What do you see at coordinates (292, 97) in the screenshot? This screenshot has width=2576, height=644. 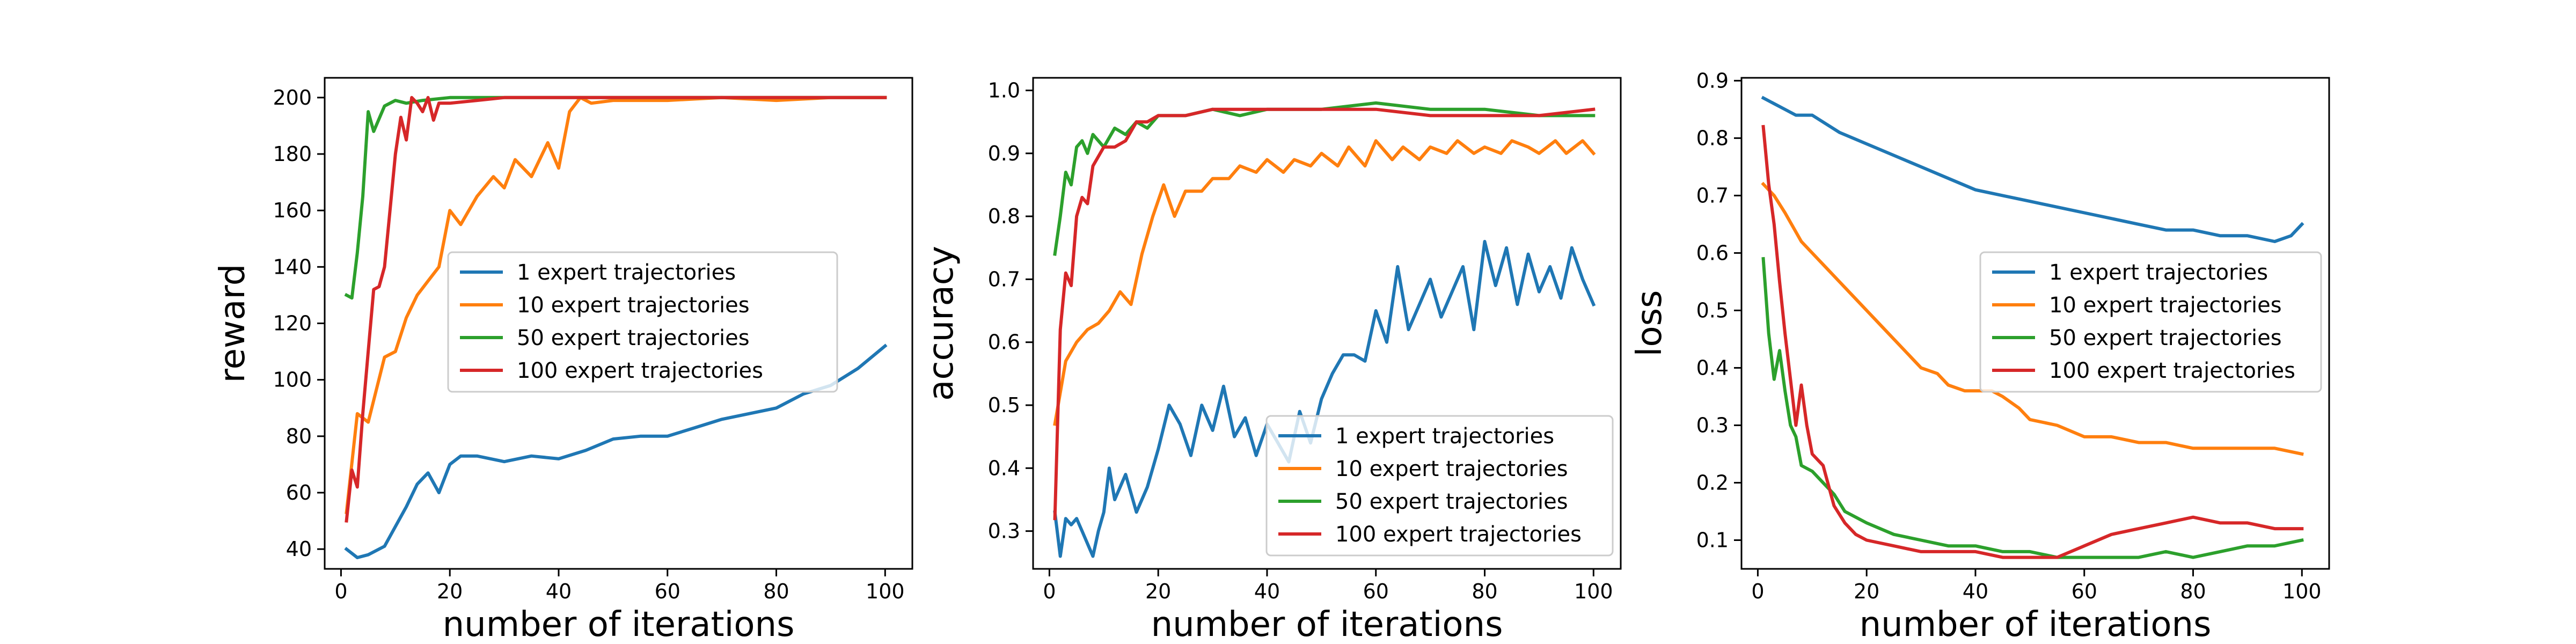 I see `y-tick-label: 200` at bounding box center [292, 97].